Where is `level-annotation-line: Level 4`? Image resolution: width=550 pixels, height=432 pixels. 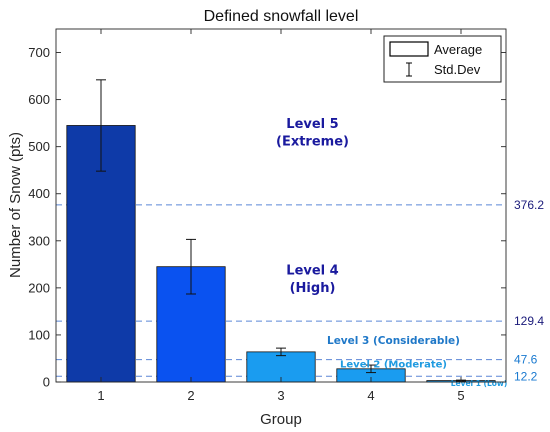
level-annotation-line: Level 4 is located at coordinates (312, 271).